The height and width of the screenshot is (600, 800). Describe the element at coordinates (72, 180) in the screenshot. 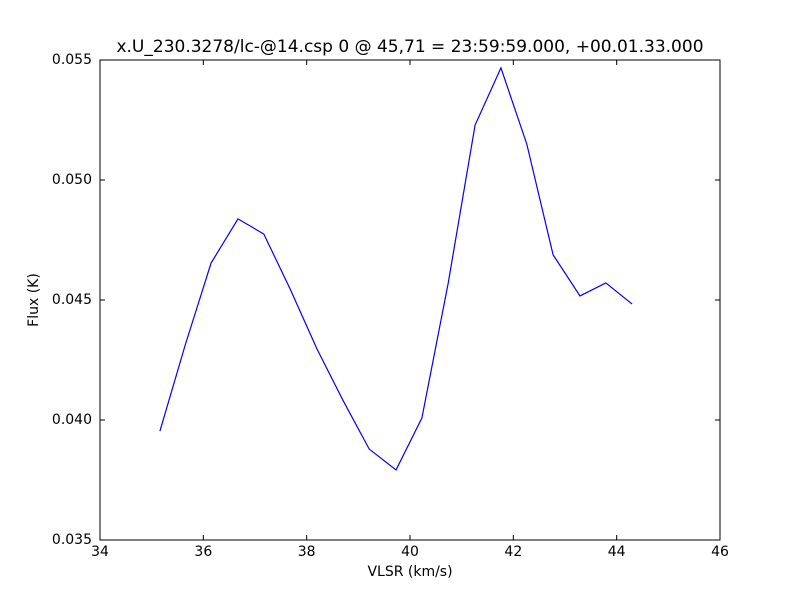

I see `y-tick-label: 0.050` at that location.